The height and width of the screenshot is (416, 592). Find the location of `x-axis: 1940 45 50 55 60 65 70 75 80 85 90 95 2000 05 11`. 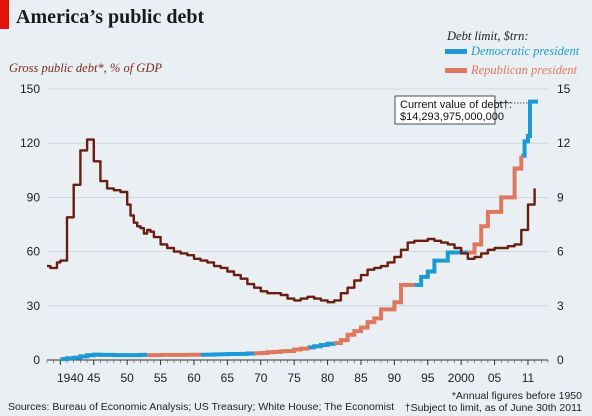

x-axis: 1940 45 50 55 60 65 70 75 80 85 90 95 2000 05 11 is located at coordinates (297, 372).